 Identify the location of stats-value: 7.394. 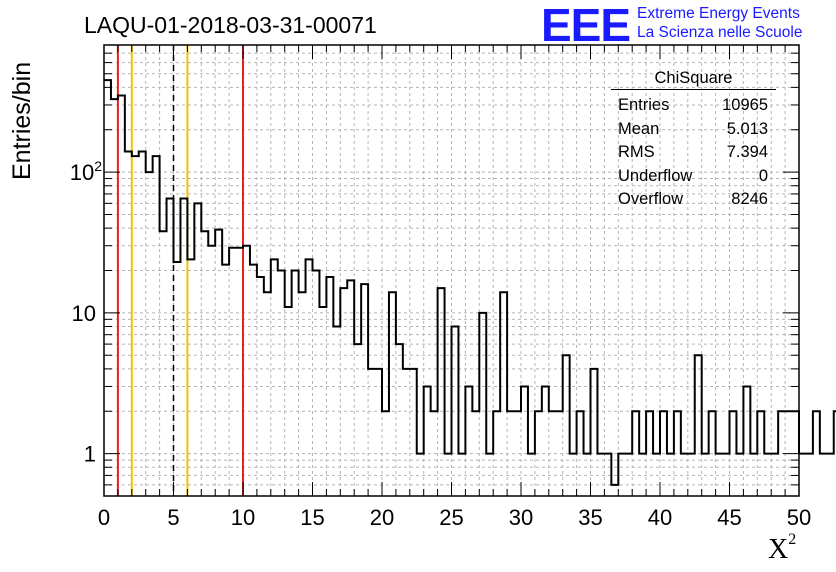
(747, 152).